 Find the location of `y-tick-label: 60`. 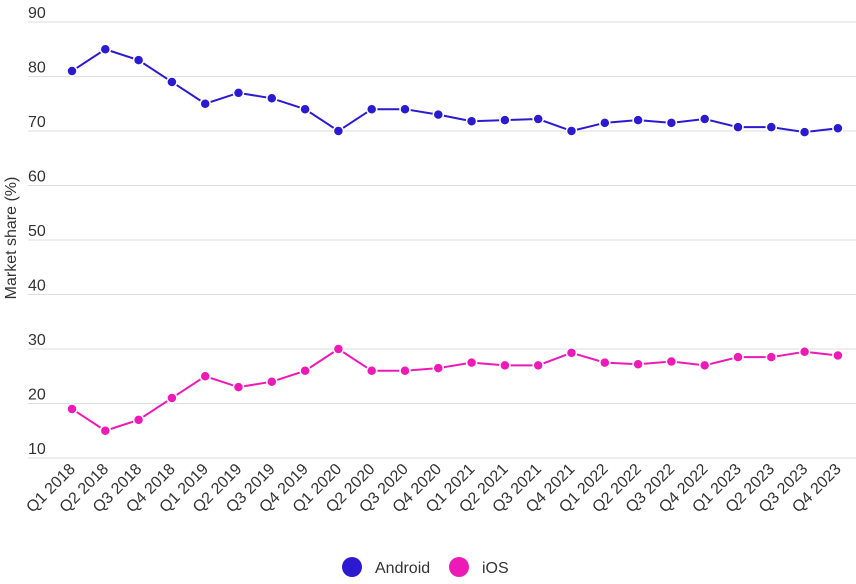

y-tick-label: 60 is located at coordinates (37, 177).